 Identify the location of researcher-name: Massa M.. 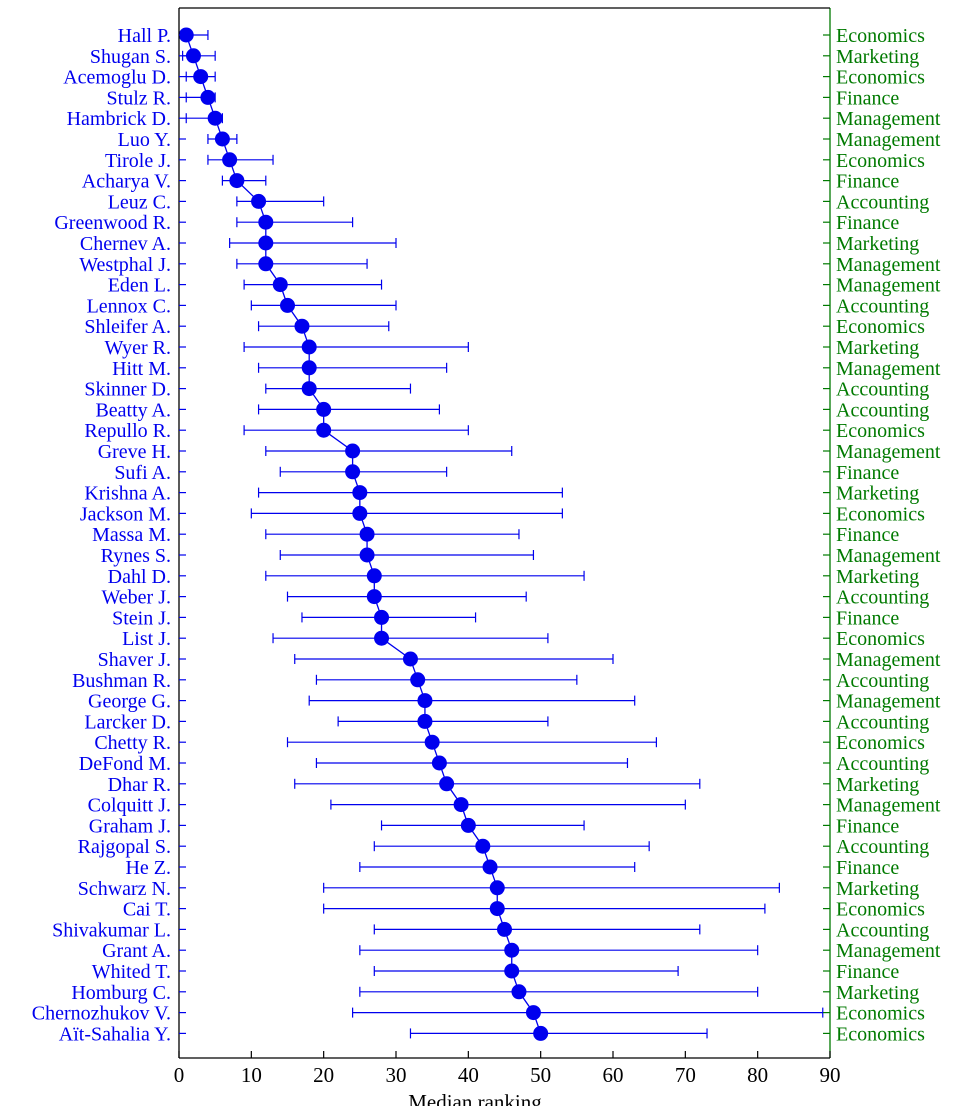
(131, 535).